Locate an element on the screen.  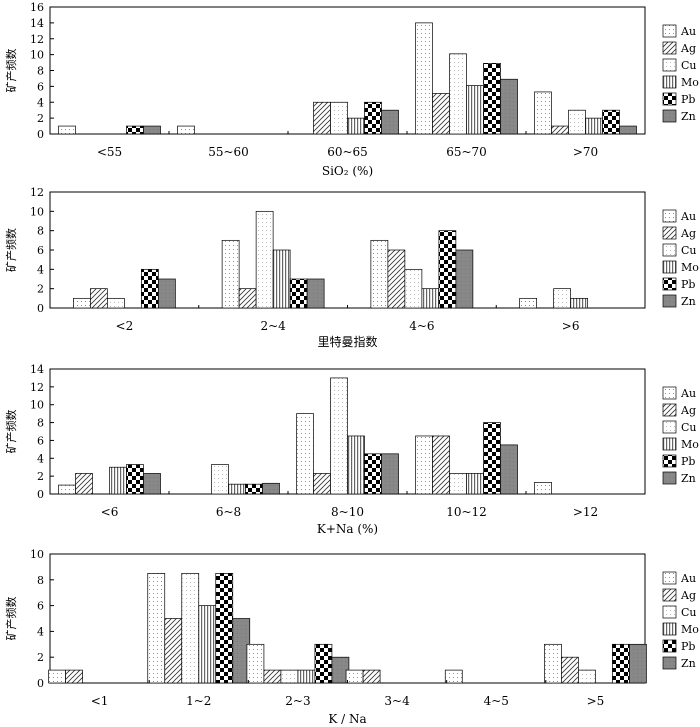
category-label: 3~4 is located at coordinates (397, 701).